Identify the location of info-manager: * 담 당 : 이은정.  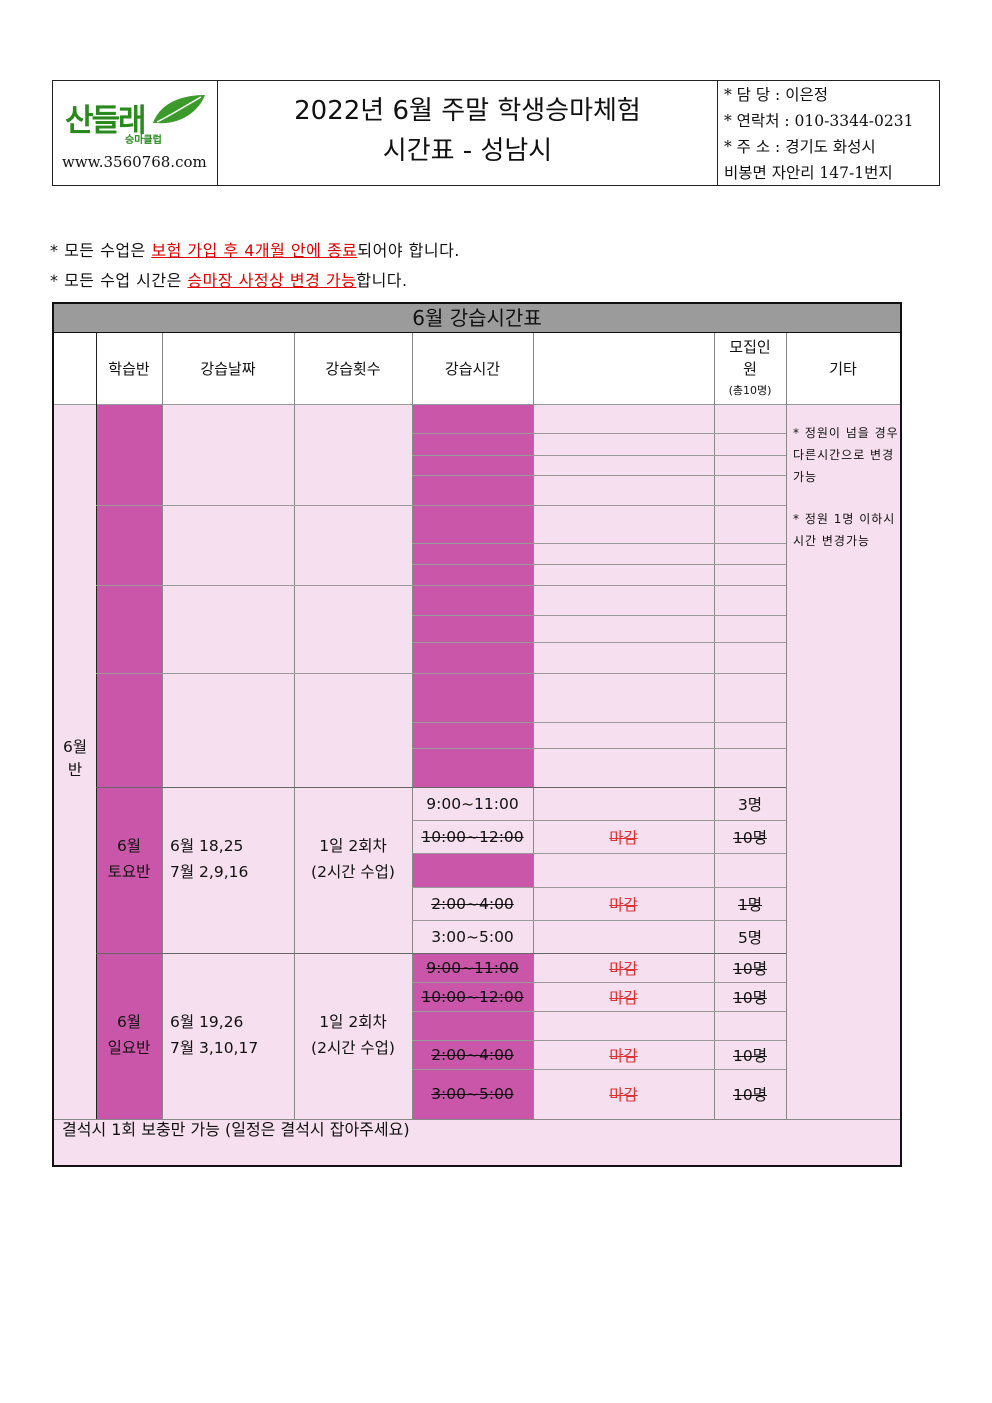
(776, 95).